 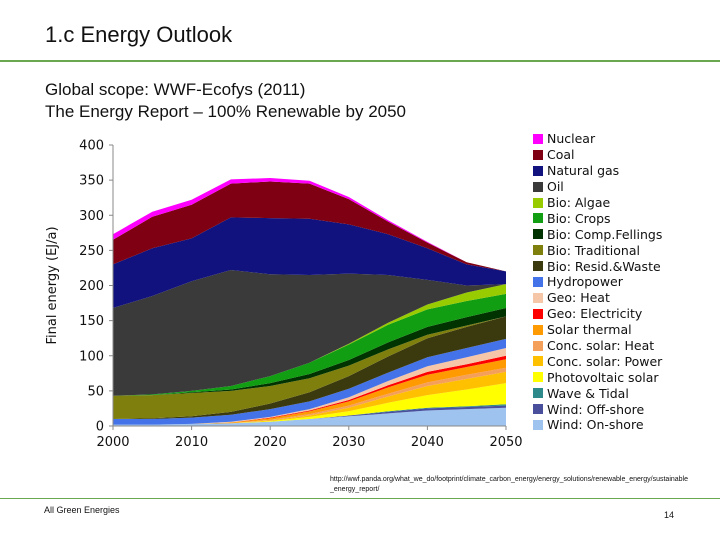 I want to click on legend-item: Solar thermal, so click(x=597, y=330).